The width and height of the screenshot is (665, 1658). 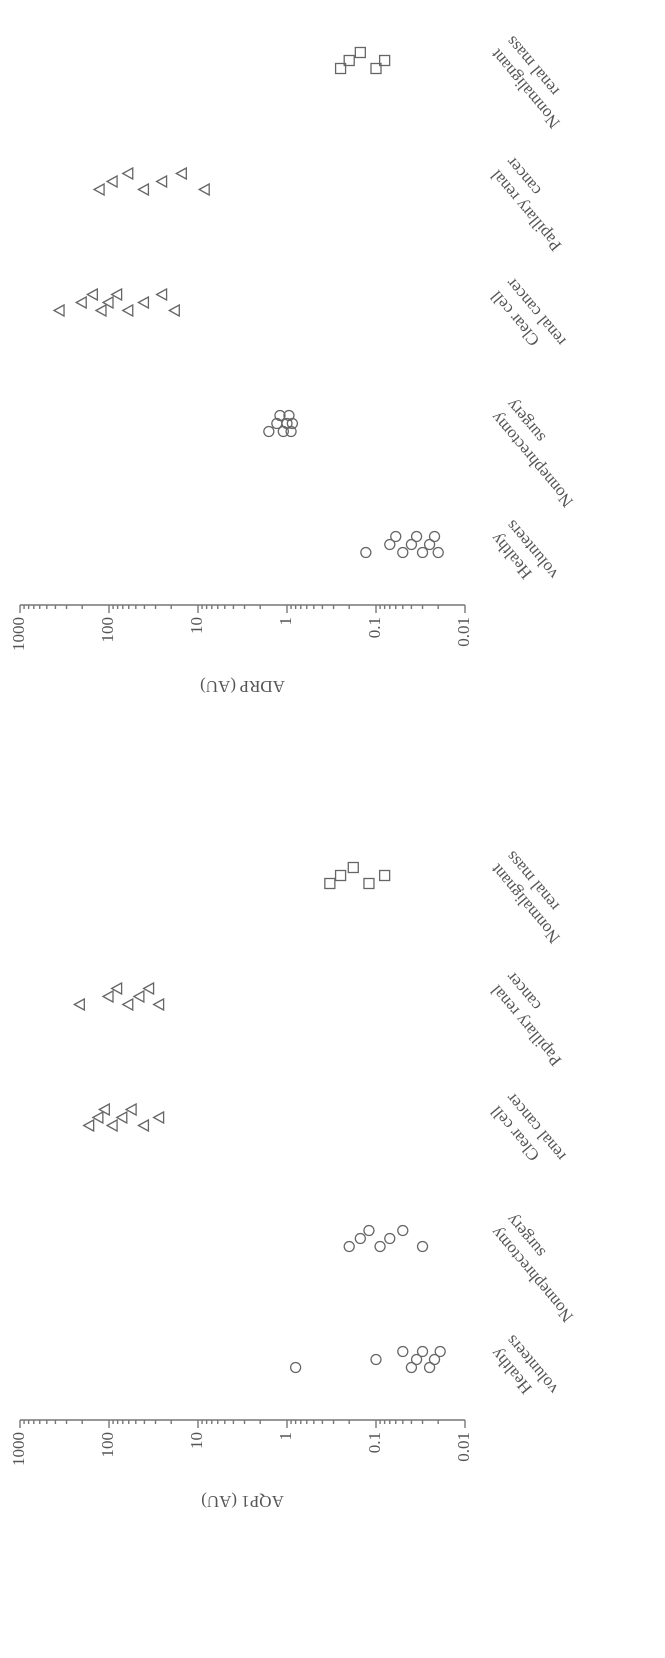 What do you see at coordinates (242, 1501) in the screenshot?
I see `y-axis-title: AQP1 (AU)` at bounding box center [242, 1501].